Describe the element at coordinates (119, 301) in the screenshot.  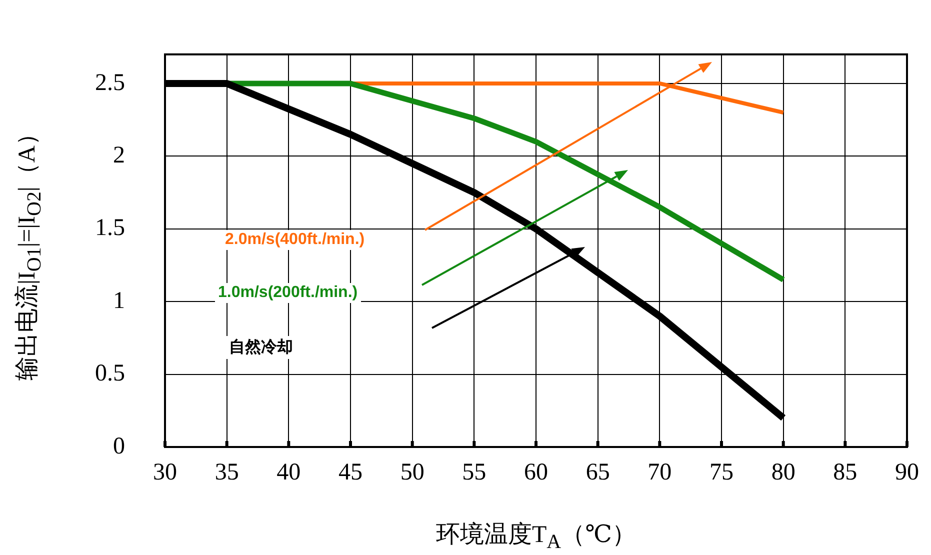
I see `y-tick-label: 1` at that location.